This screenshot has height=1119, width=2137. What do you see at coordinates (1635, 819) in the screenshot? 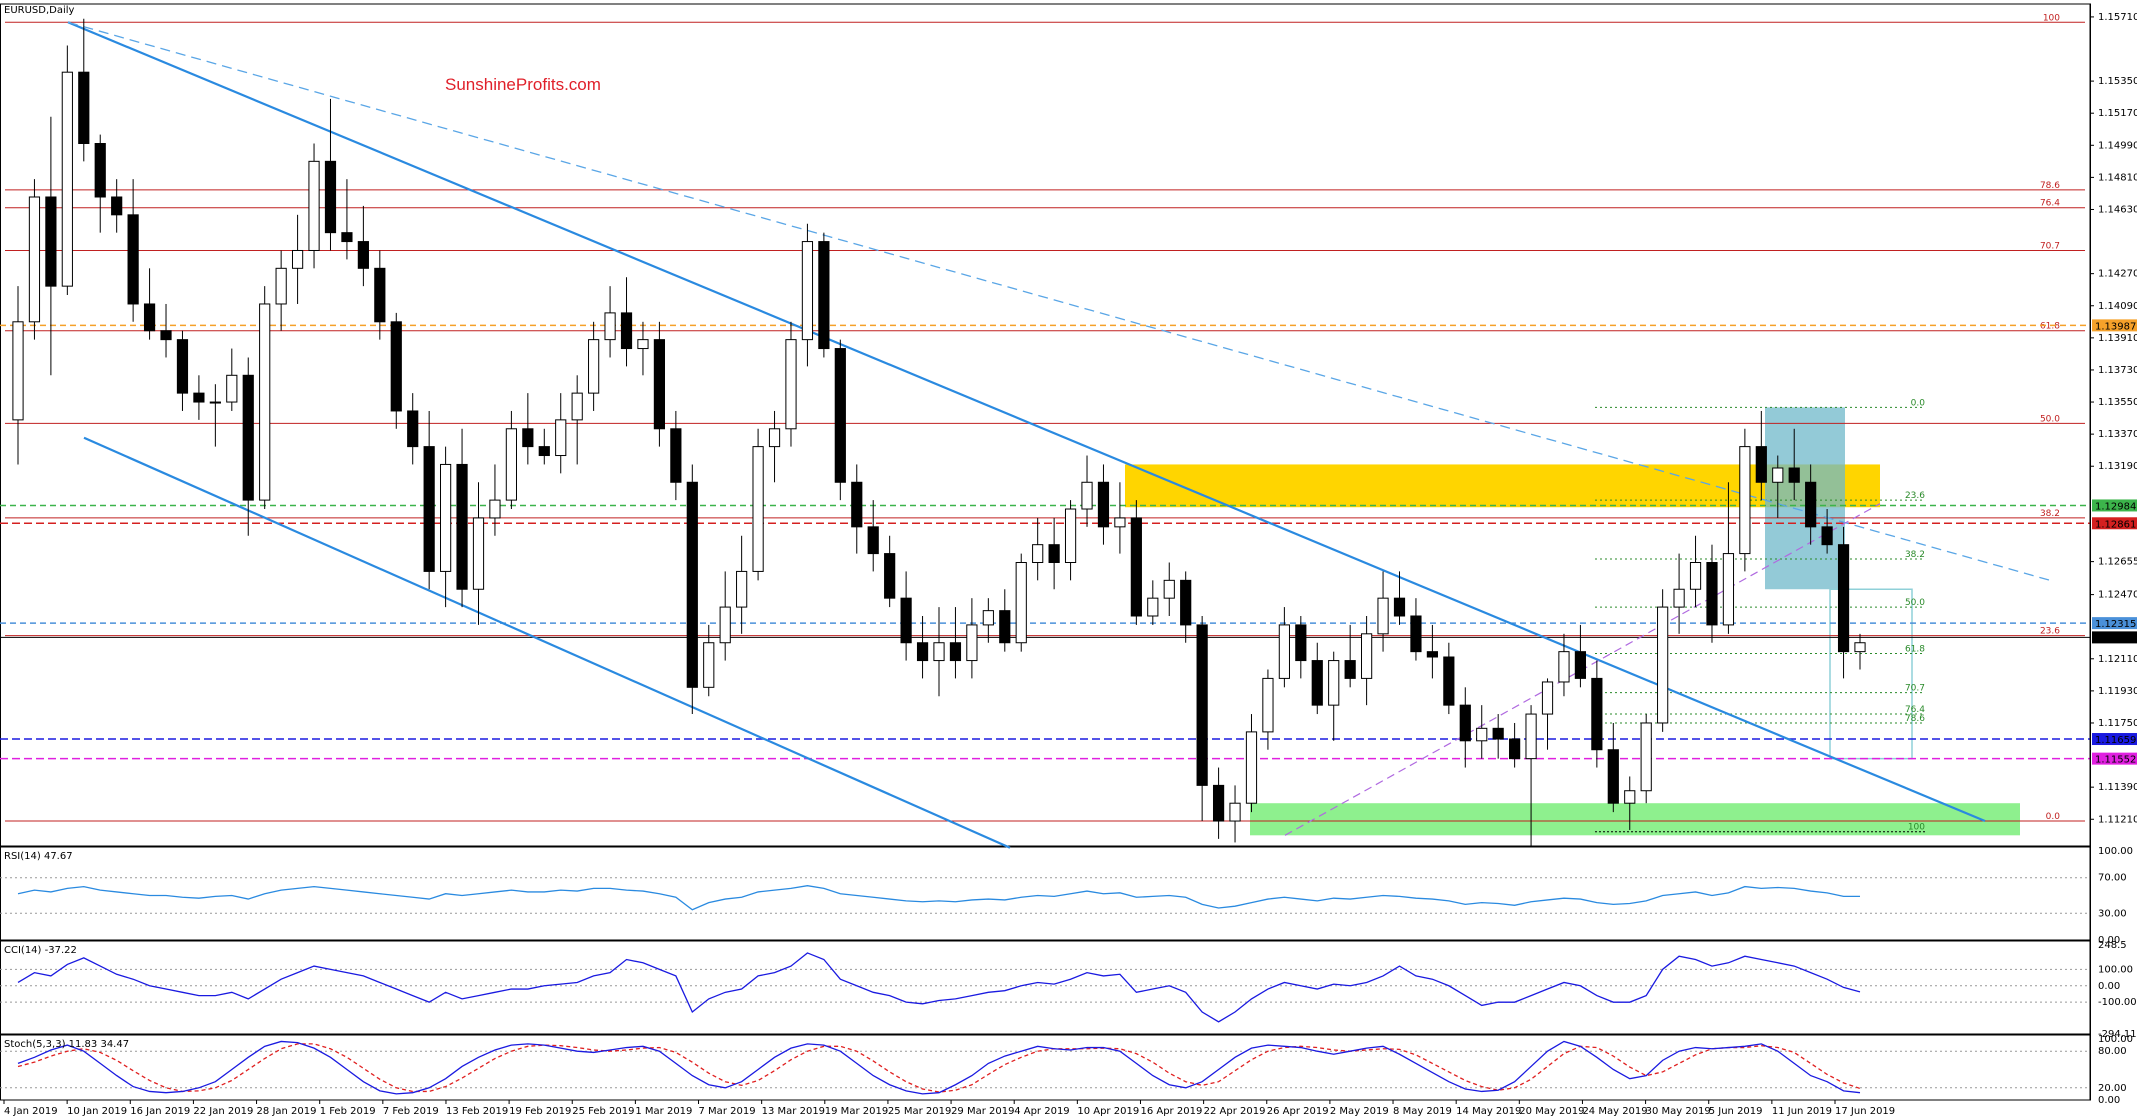
I see `green-support-zone` at bounding box center [1635, 819].